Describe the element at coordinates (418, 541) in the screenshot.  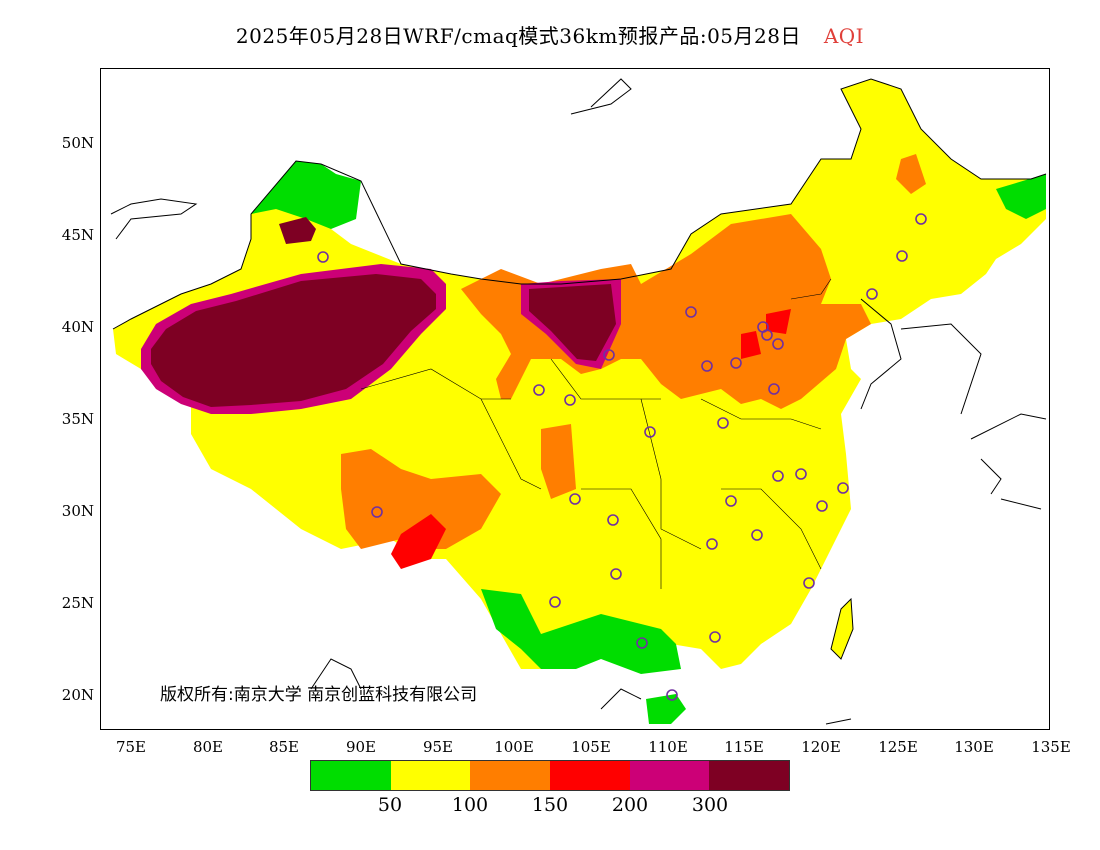
I see `region-unhealthy-tibet` at that location.